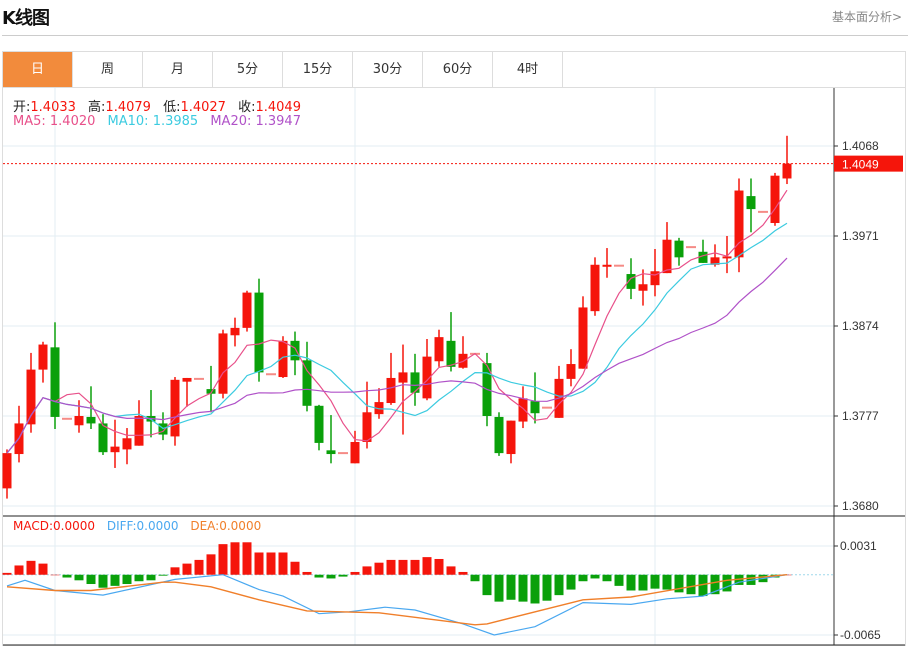 This screenshot has height=648, width=910. What do you see at coordinates (248, 69) in the screenshot?
I see `tab-5min: 5分` at bounding box center [248, 69].